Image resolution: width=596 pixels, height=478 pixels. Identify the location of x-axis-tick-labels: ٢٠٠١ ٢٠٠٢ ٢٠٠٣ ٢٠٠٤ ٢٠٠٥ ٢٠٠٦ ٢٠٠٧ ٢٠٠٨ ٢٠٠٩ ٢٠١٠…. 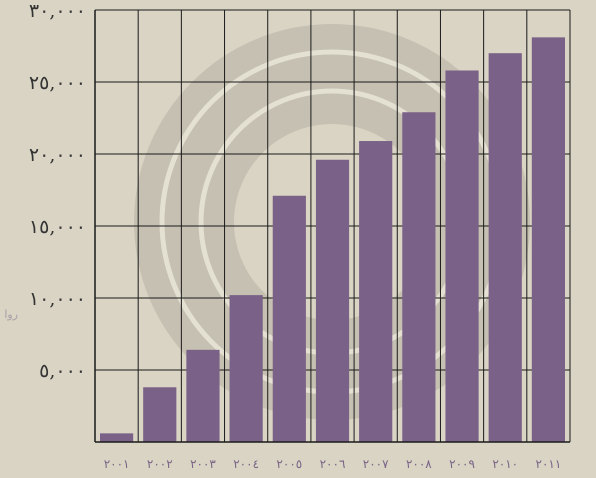
(333, 464).